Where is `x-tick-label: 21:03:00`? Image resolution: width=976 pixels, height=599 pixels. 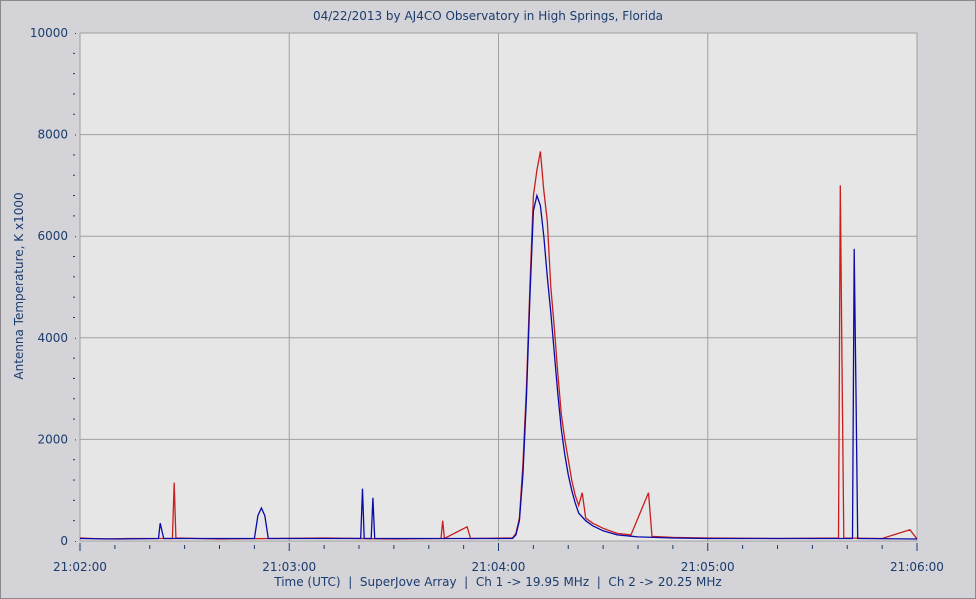 x-tick-label: 21:03:00 is located at coordinates (289, 567).